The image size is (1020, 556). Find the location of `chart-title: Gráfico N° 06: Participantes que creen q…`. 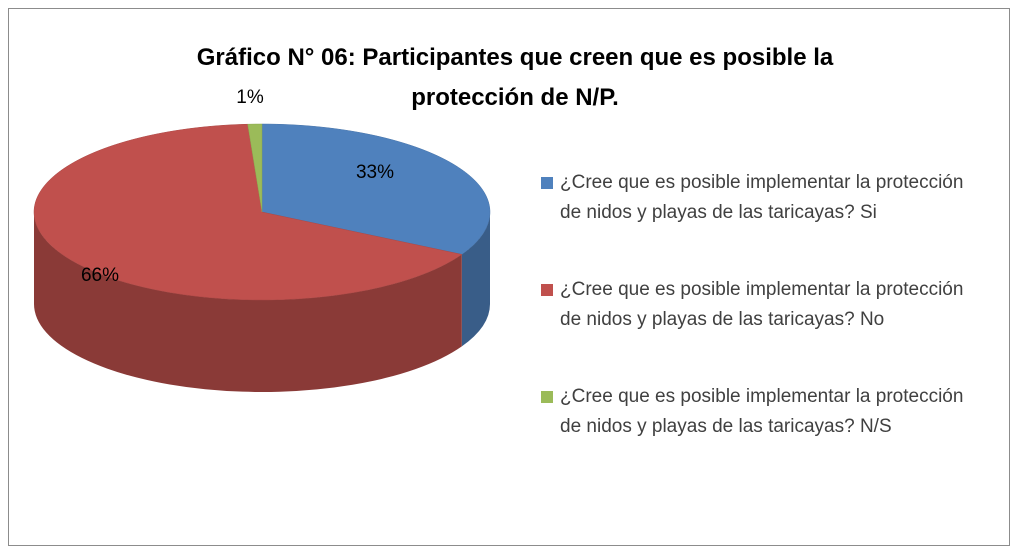

chart-title: Gráfico N° 06: Participantes que creen q… is located at coordinates (515, 77).